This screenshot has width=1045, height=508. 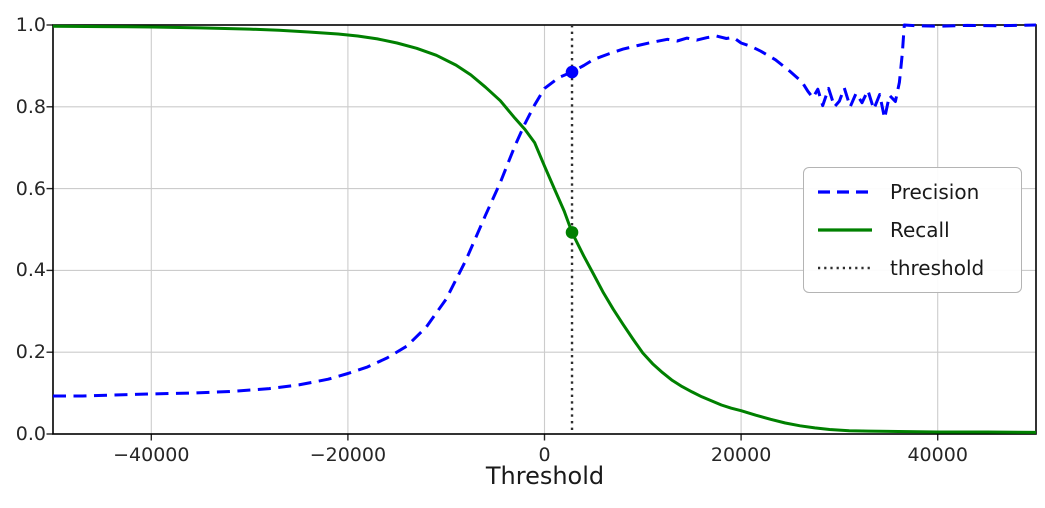 I want to click on y-tick-label: 0.4, so click(x=30, y=270).